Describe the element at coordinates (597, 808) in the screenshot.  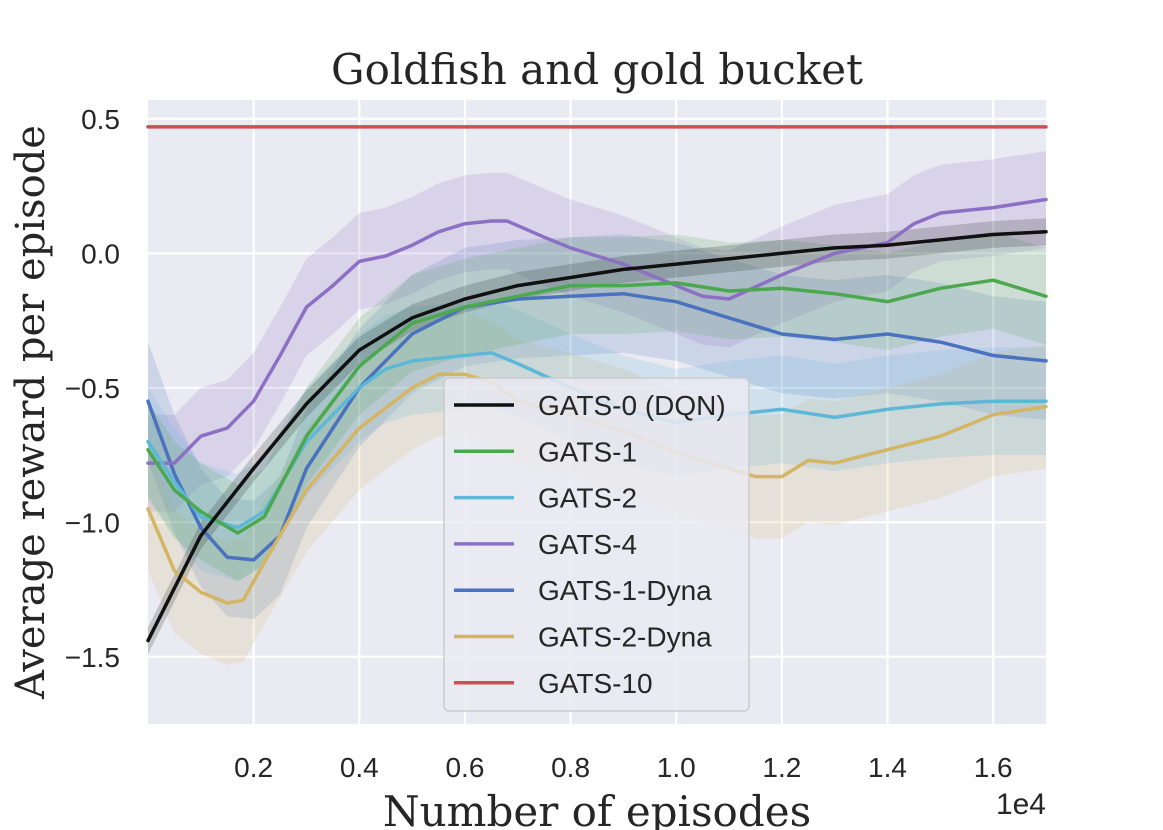
I see `x-axis-label: Number of episodes` at that location.